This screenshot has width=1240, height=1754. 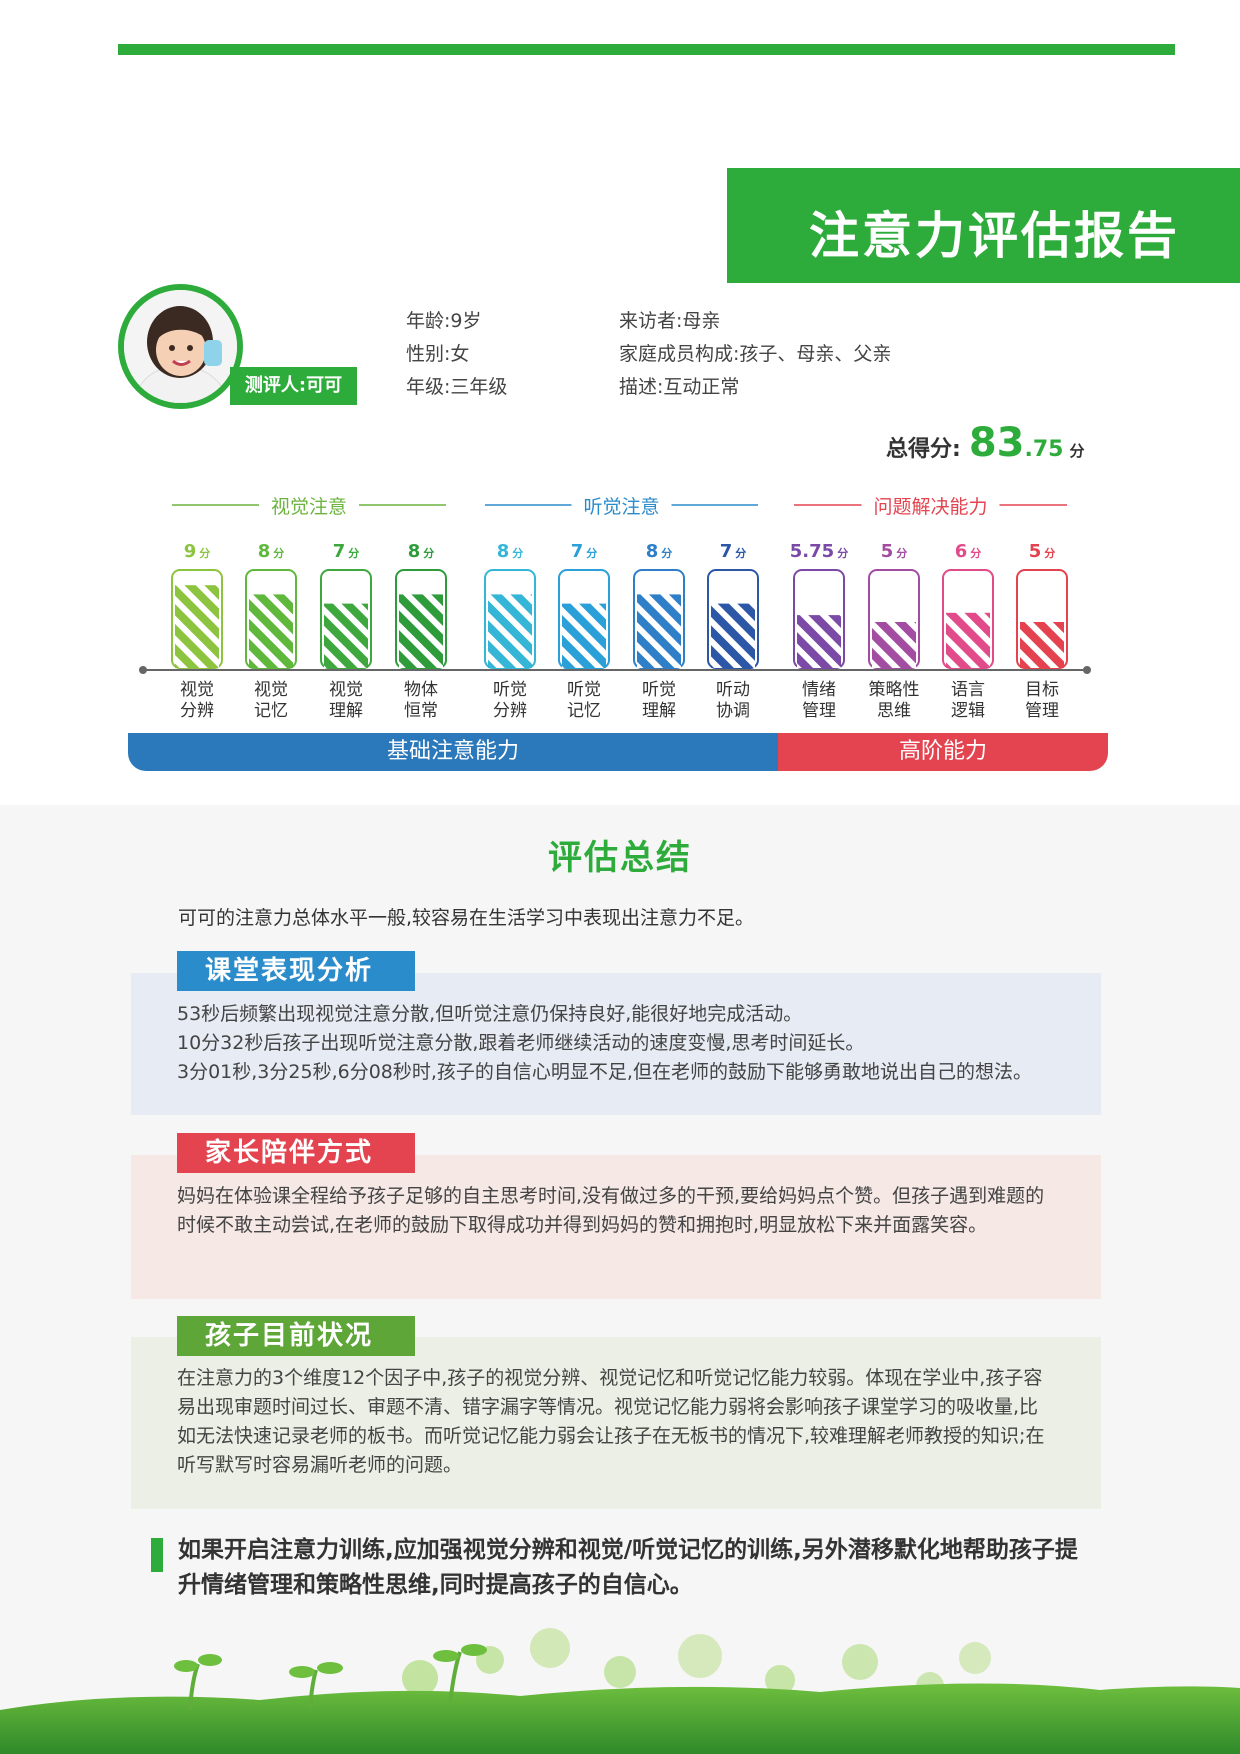 What do you see at coordinates (438, 354) in the screenshot?
I see `gender-text: 性别:女` at bounding box center [438, 354].